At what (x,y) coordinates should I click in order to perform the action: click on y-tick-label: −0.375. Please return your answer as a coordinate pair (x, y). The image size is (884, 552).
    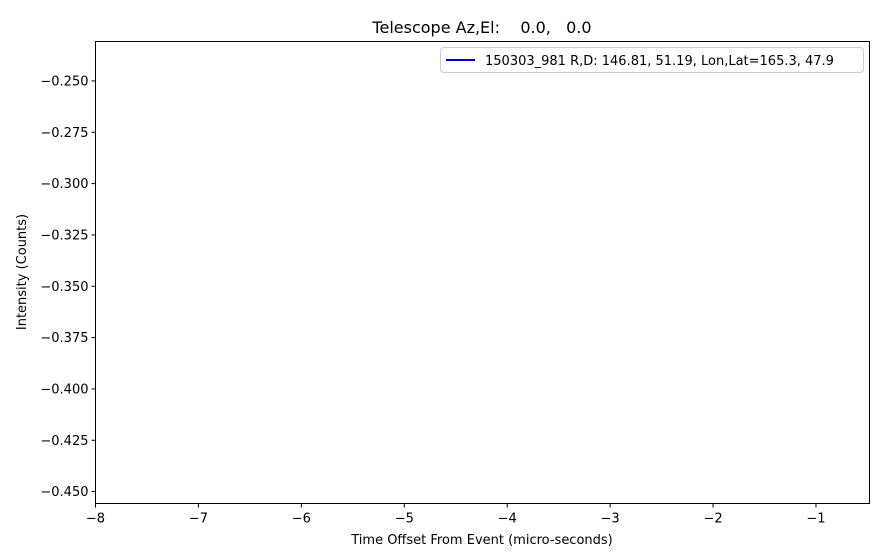
    Looking at the image, I should click on (64, 338).